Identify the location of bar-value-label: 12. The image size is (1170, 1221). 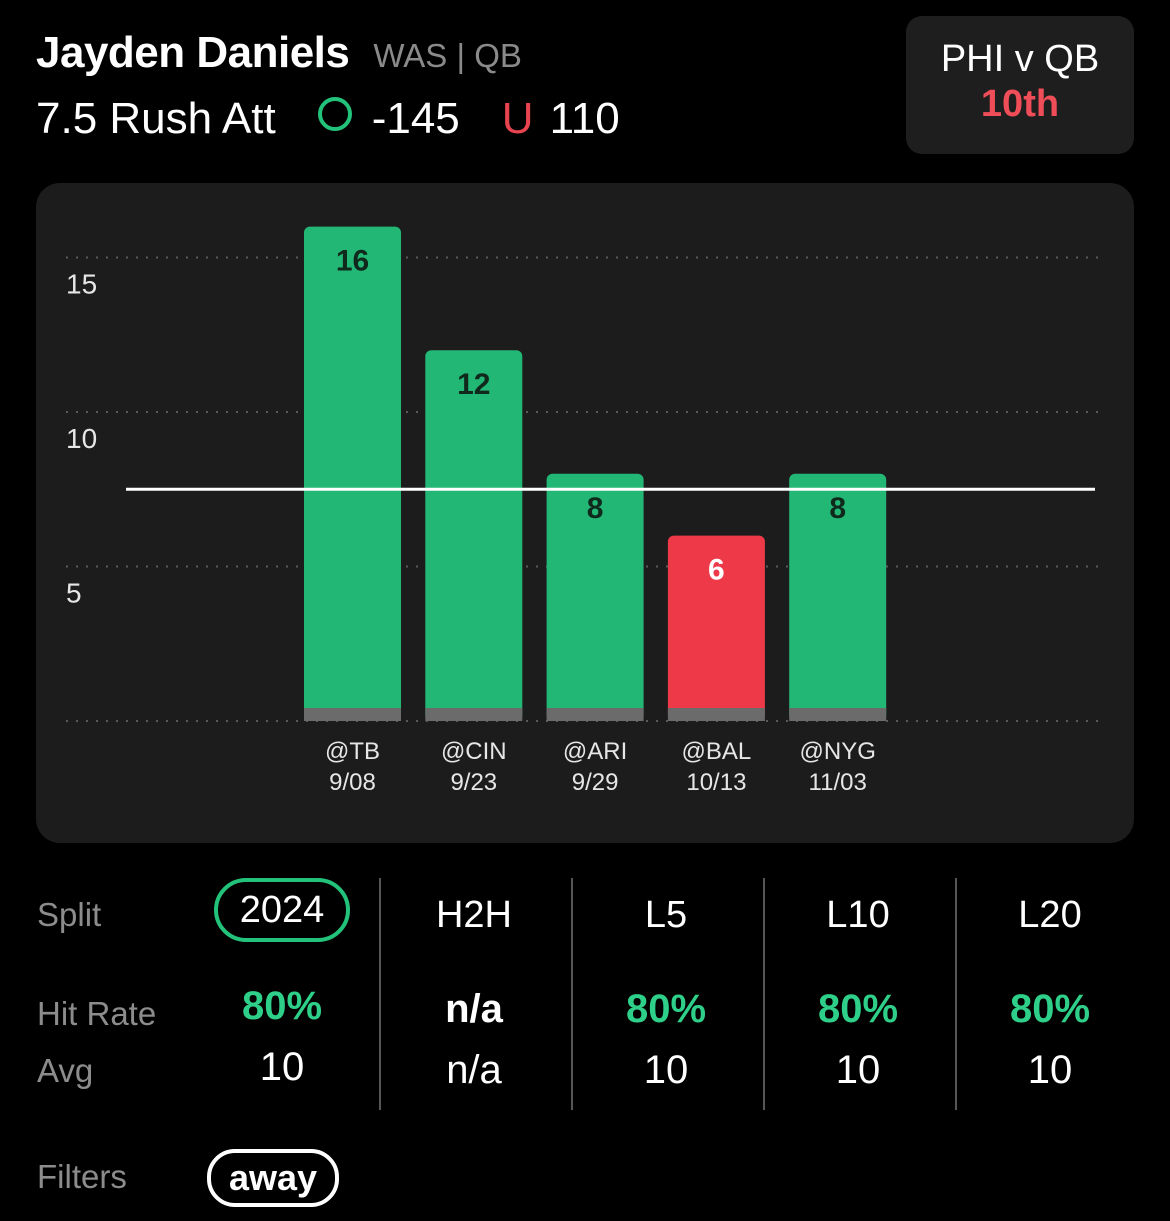
(473, 384).